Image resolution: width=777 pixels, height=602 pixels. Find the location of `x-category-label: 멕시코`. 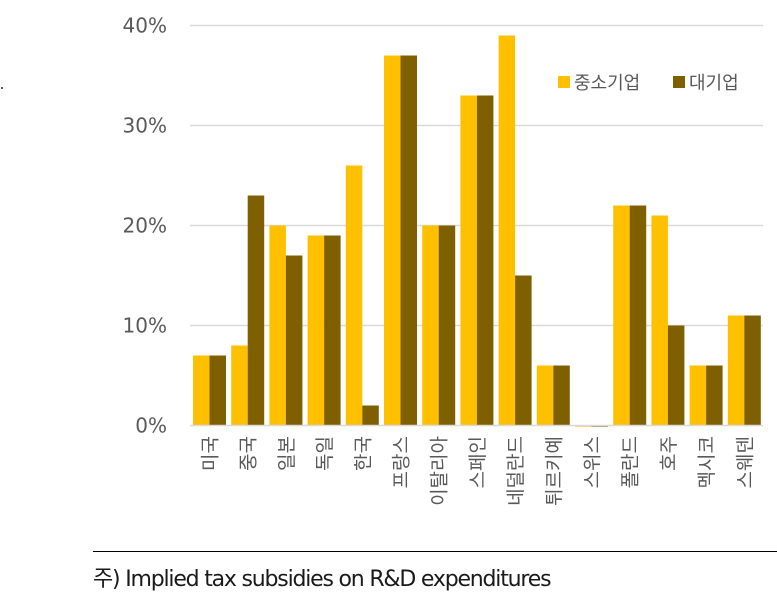

x-category-label: 멕시코 is located at coordinates (707, 462).